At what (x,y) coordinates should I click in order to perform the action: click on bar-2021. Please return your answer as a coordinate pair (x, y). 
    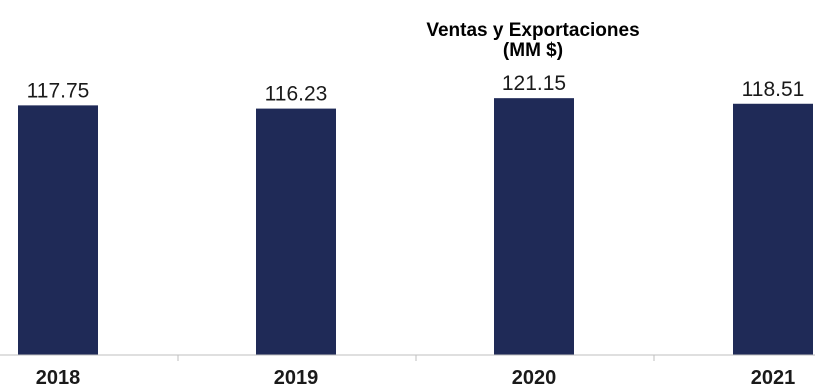
    Looking at the image, I should click on (773, 229).